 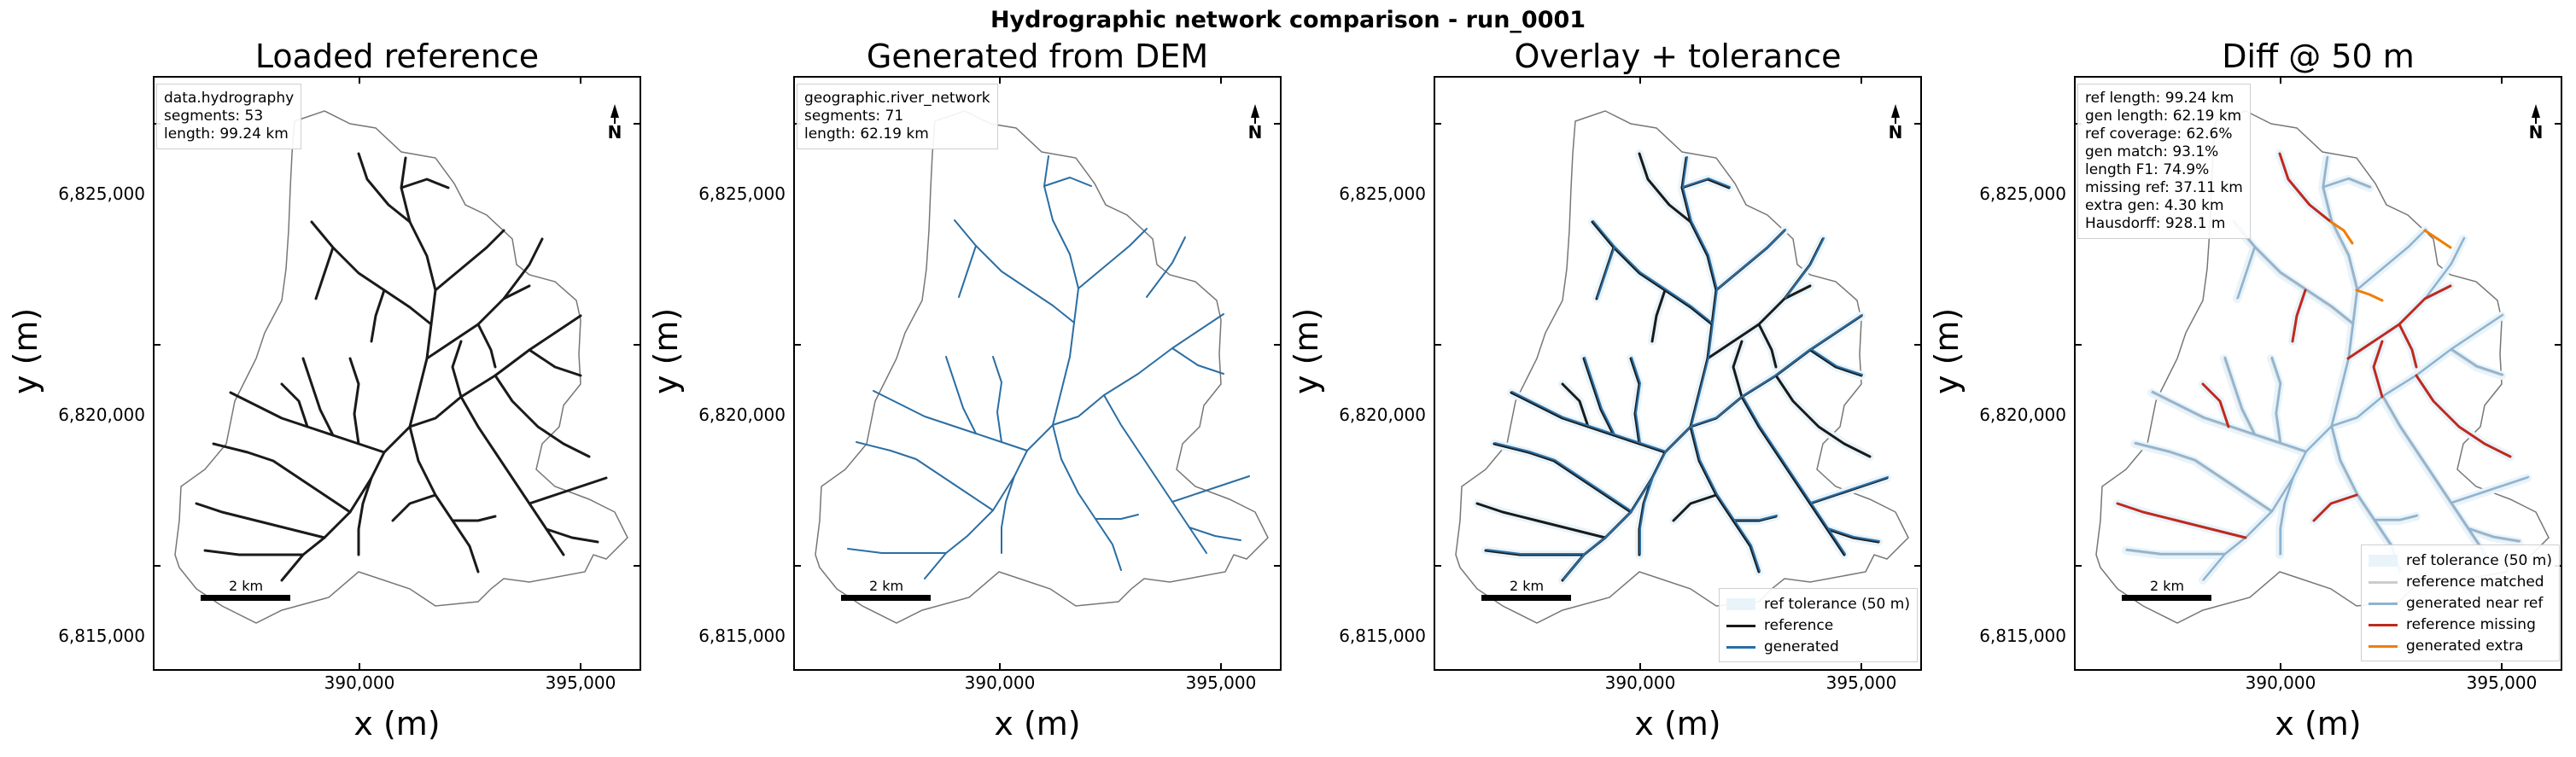 What do you see at coordinates (1818, 603) in the screenshot?
I see `legend-item: ref tolerance (50 m)` at bounding box center [1818, 603].